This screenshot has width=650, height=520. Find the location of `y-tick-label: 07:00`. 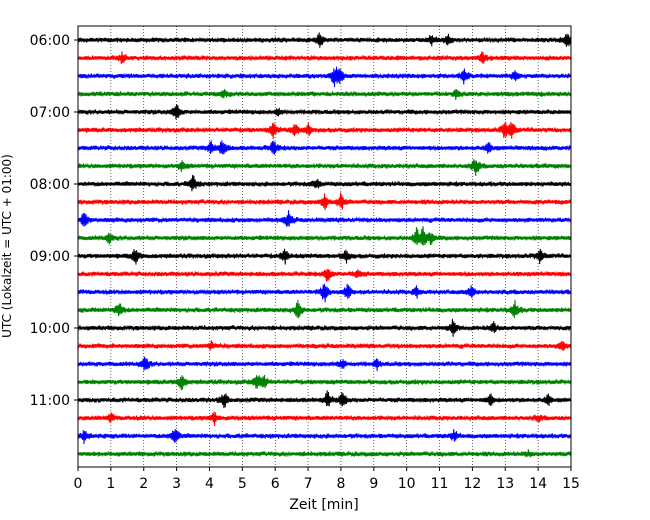

y-tick-label: 07:00 is located at coordinates (50, 113).